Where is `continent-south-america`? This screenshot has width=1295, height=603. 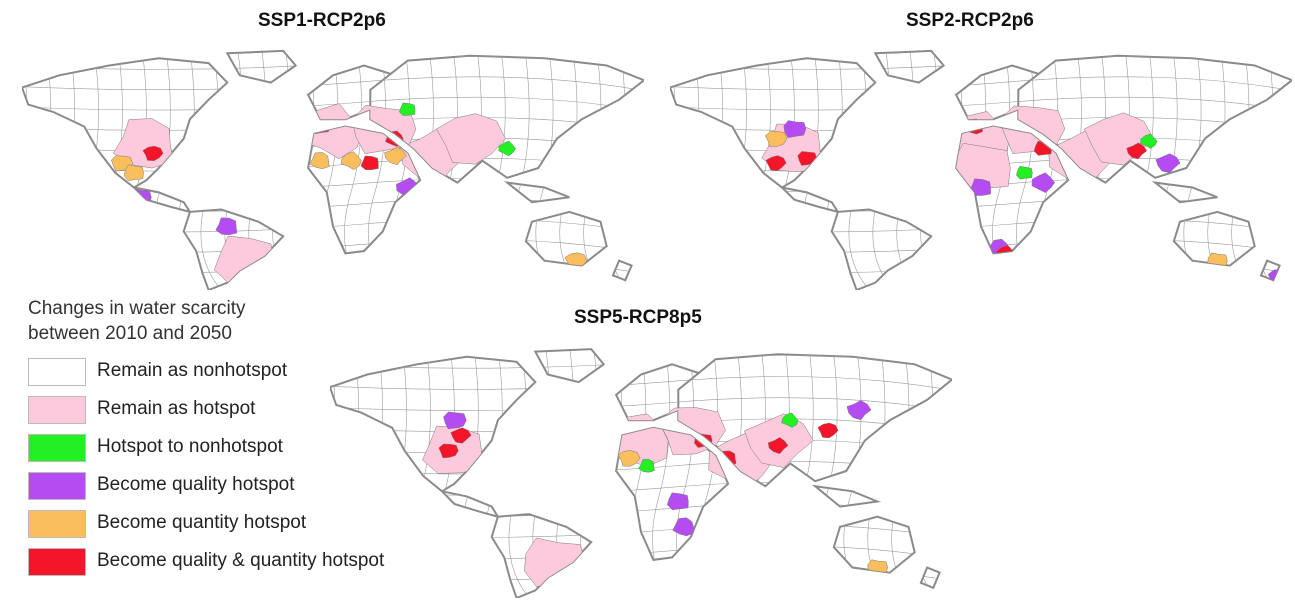
continent-south-america is located at coordinates (881, 249).